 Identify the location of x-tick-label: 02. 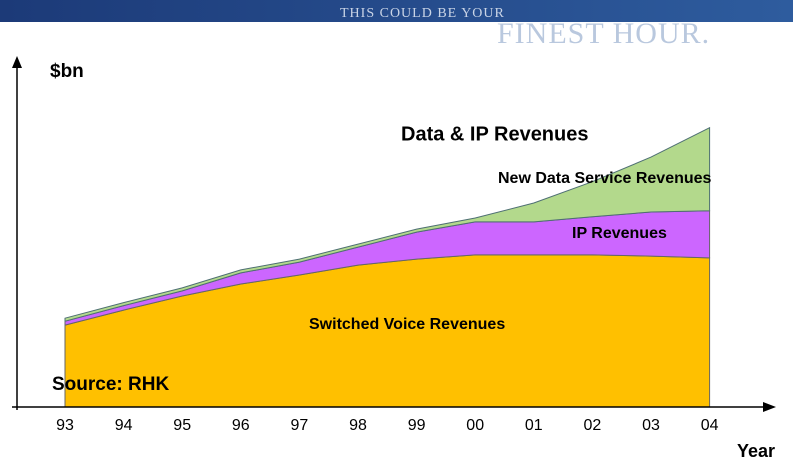
(593, 425).